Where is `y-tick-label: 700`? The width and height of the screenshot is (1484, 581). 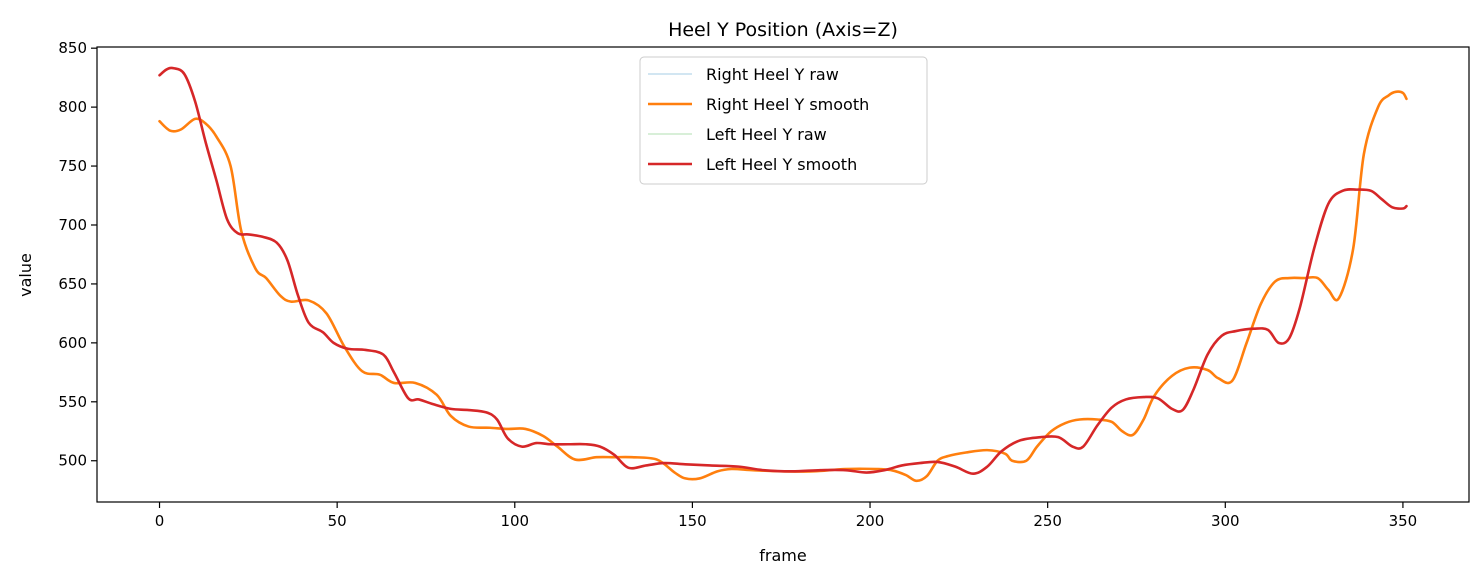
y-tick-label: 700 is located at coordinates (72, 225).